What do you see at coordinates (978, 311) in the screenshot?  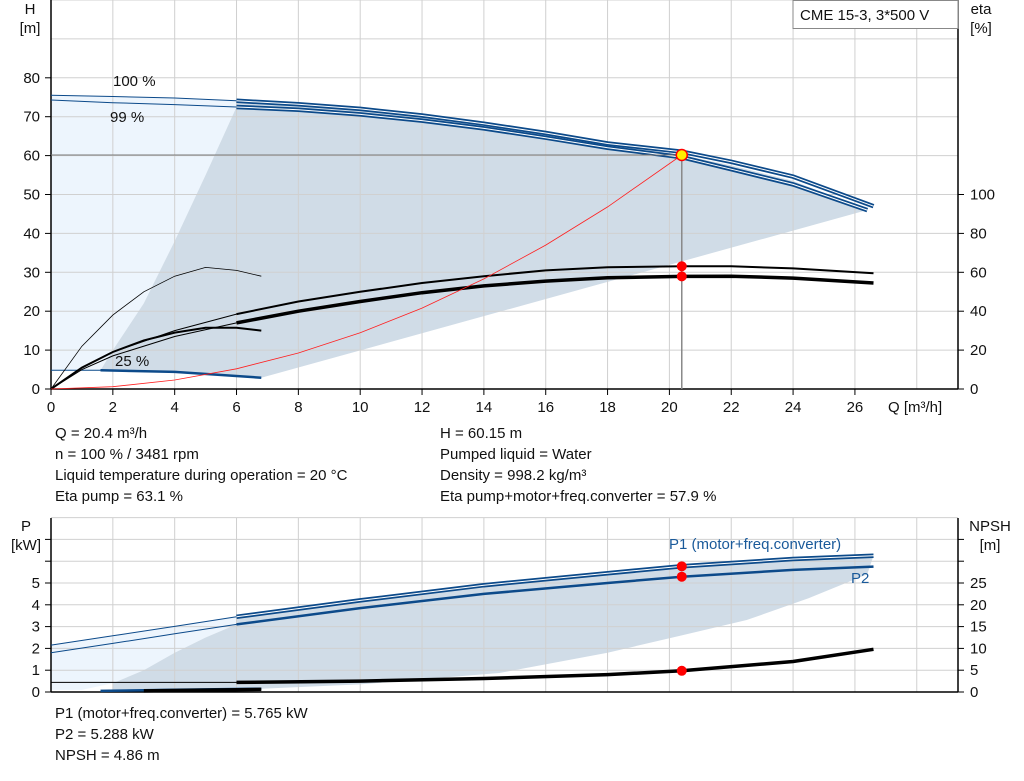 I see `y2-tick-label: 40` at bounding box center [978, 311].